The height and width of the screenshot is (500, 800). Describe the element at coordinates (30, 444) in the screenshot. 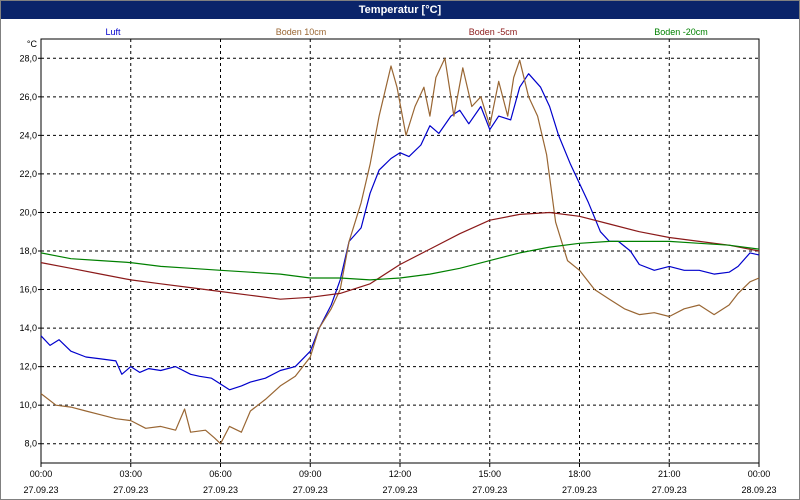

I see `y-tick-label: 8,0` at that location.